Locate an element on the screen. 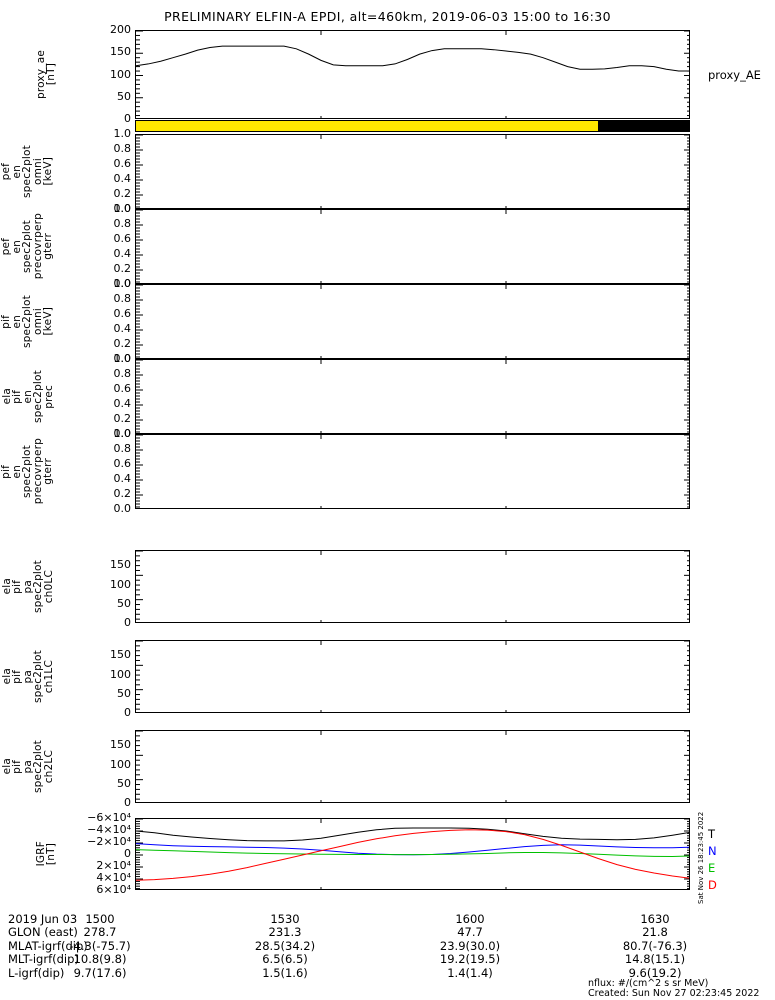  y-axis-title-ela_pif_pa_ch0lc: ela pif pa spec2plot ch0LC is located at coordinates (29, 586).